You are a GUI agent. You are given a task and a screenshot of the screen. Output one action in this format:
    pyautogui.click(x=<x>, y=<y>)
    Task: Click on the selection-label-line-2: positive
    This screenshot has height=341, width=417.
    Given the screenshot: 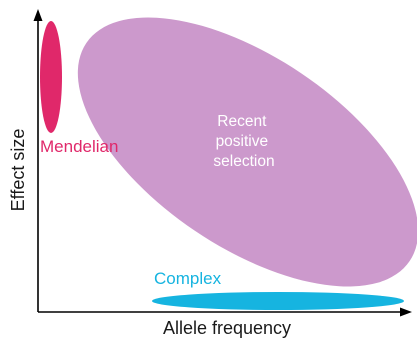 What is the action you would take?
    pyautogui.click(x=242, y=141)
    